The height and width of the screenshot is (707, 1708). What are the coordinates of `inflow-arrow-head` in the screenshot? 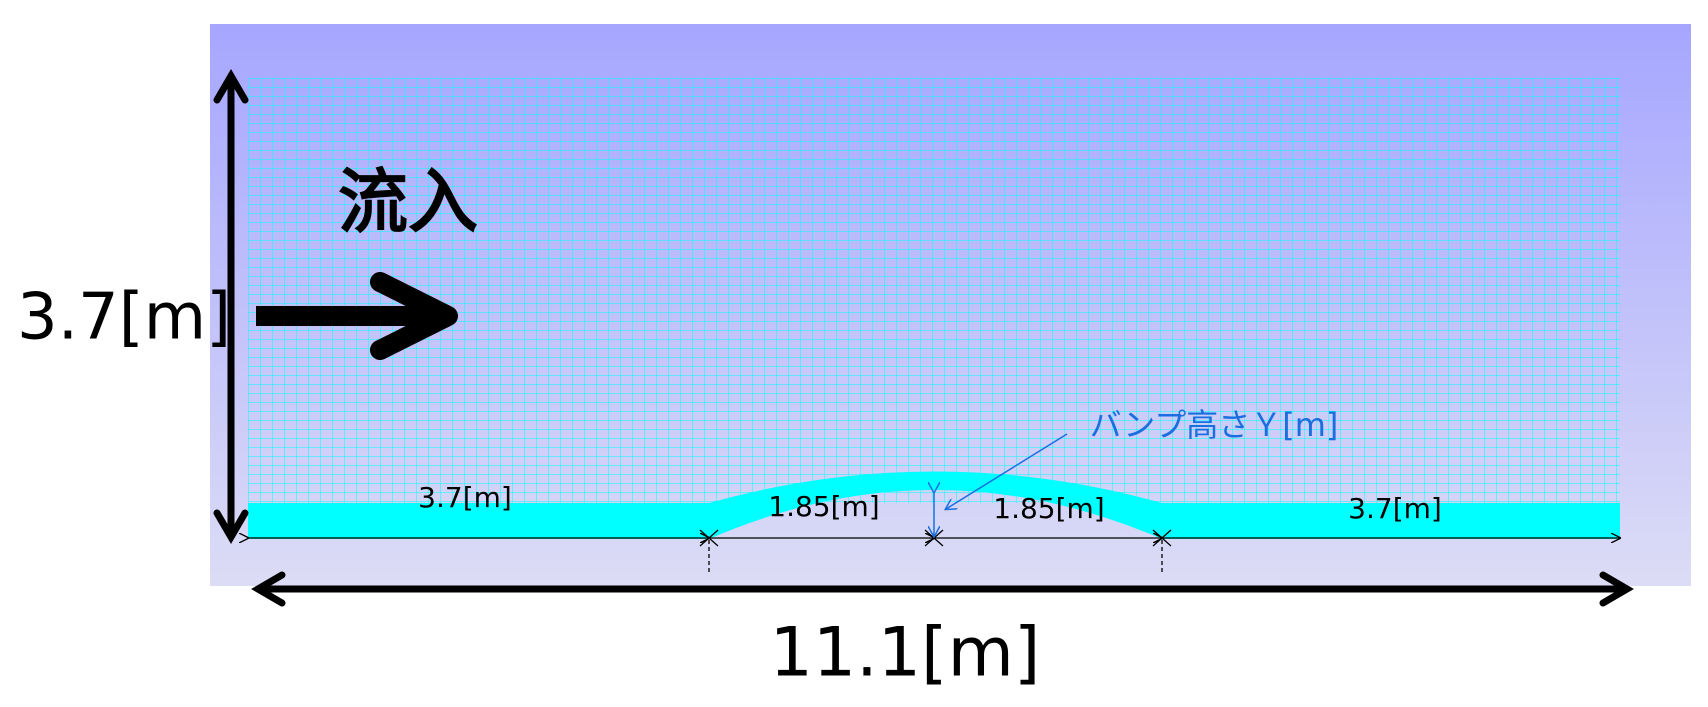 It's located at (414, 316).